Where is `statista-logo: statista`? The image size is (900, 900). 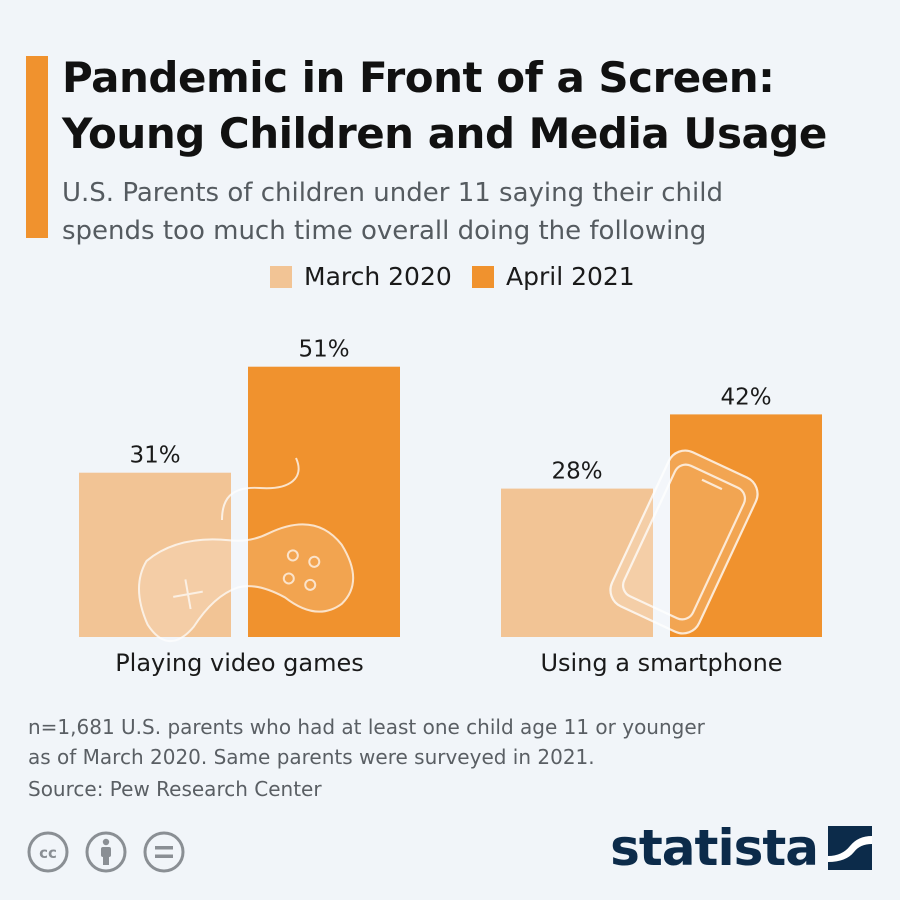 statista-logo: statista is located at coordinates (741, 848).